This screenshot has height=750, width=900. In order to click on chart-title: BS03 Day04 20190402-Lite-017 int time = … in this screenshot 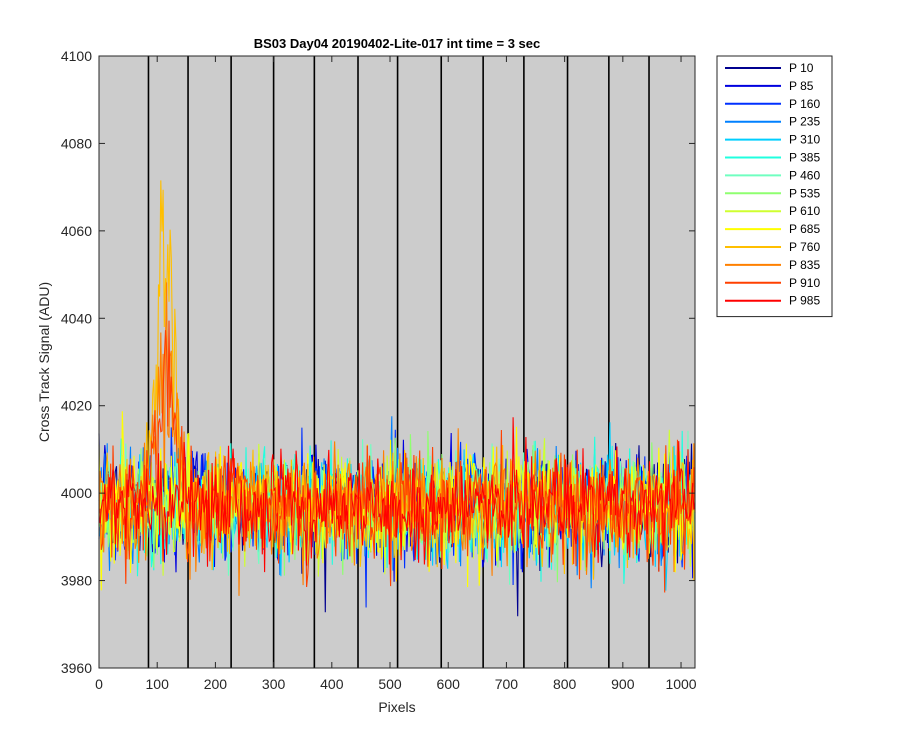, I will do `click(397, 43)`.